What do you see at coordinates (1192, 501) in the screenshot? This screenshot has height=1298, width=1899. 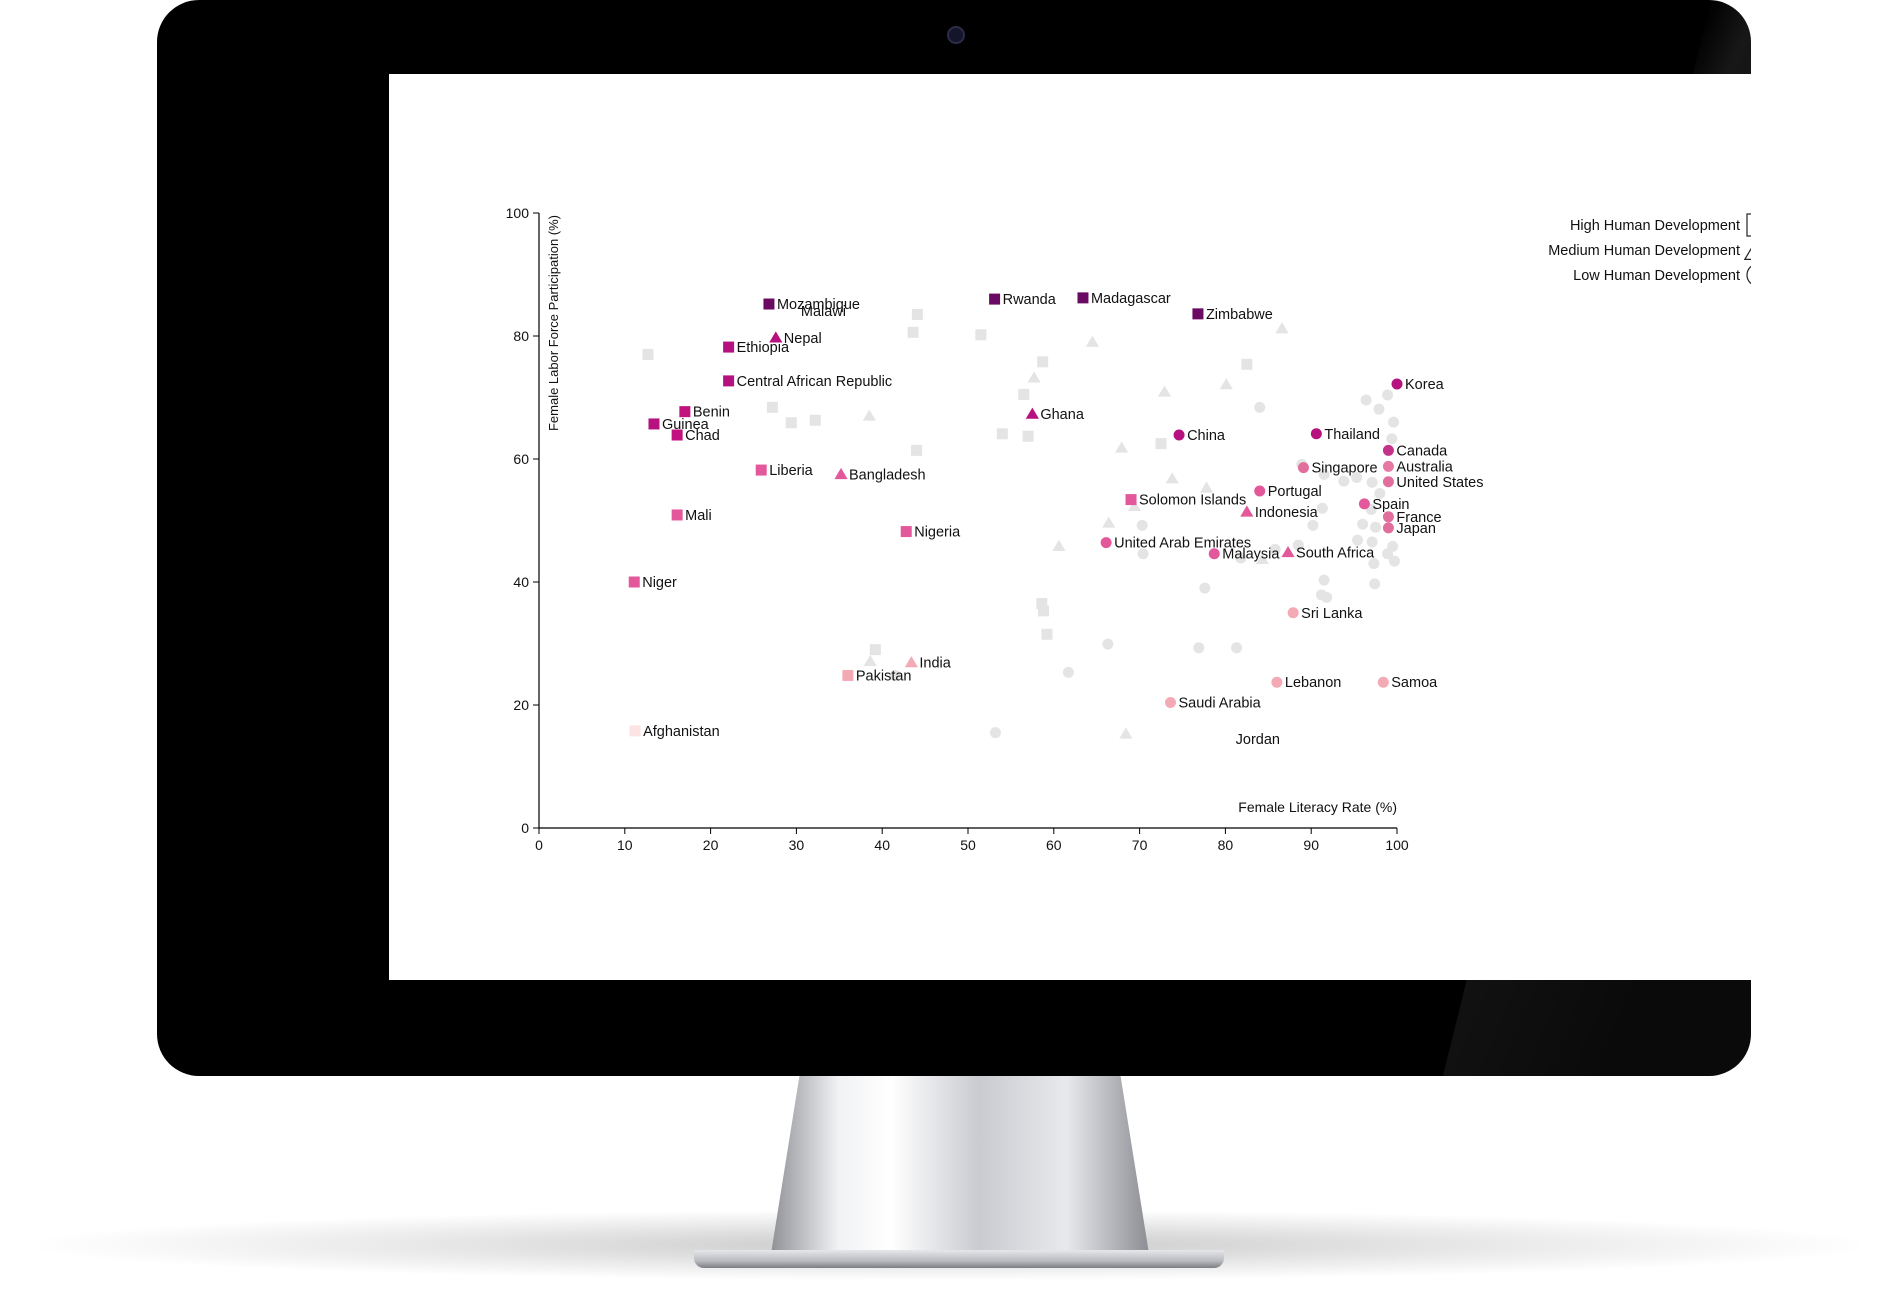 I see `point-label: Solomon Islands` at bounding box center [1192, 501].